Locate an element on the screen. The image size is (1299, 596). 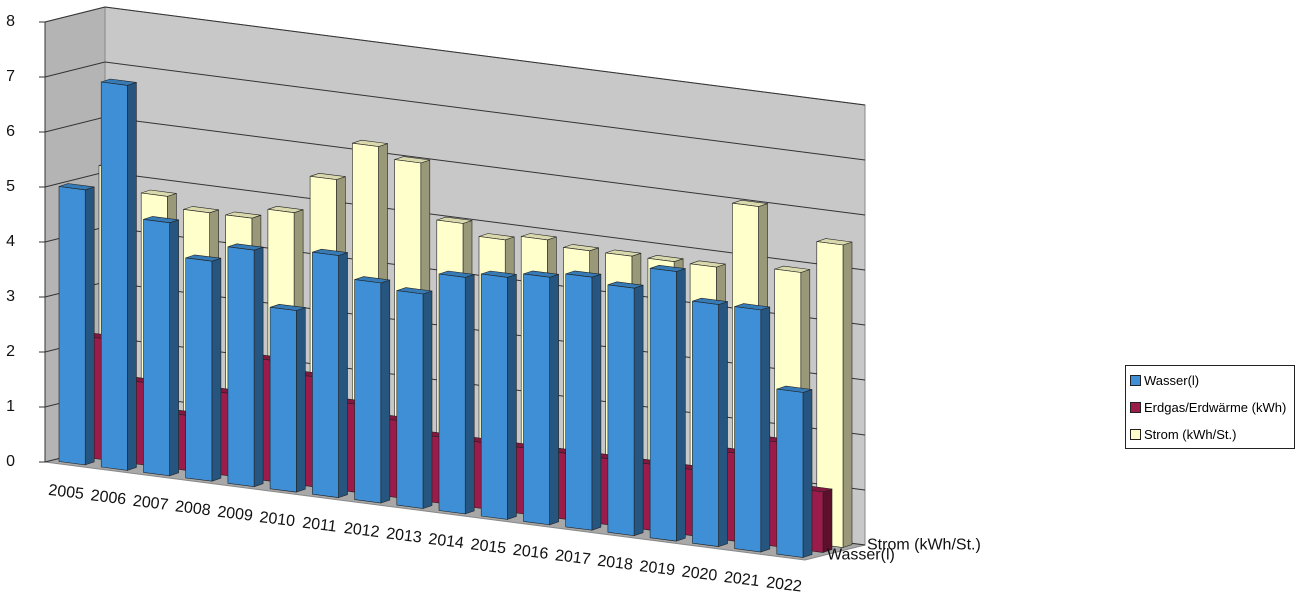
x-tick-label: 2012 is located at coordinates (362, 530).